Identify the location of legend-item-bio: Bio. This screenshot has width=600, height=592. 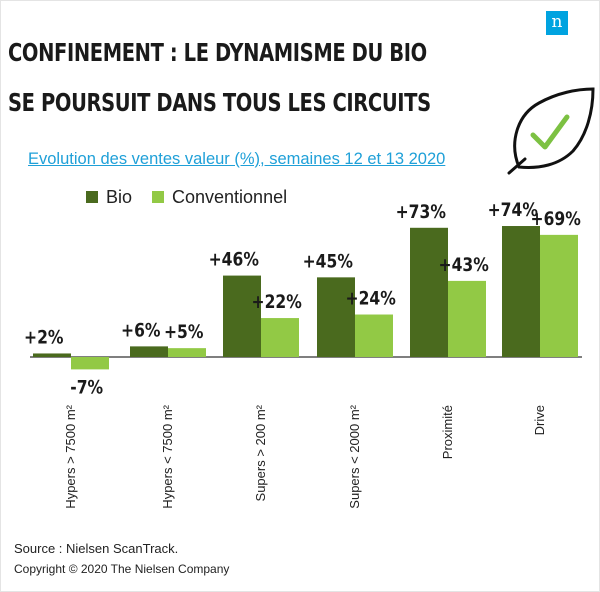
(109, 197).